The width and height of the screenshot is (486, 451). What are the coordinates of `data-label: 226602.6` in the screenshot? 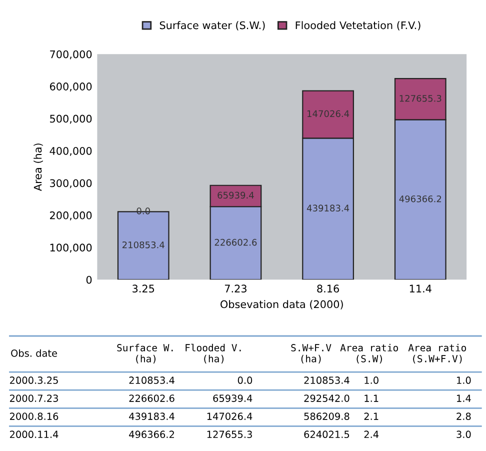 It's located at (235, 242).